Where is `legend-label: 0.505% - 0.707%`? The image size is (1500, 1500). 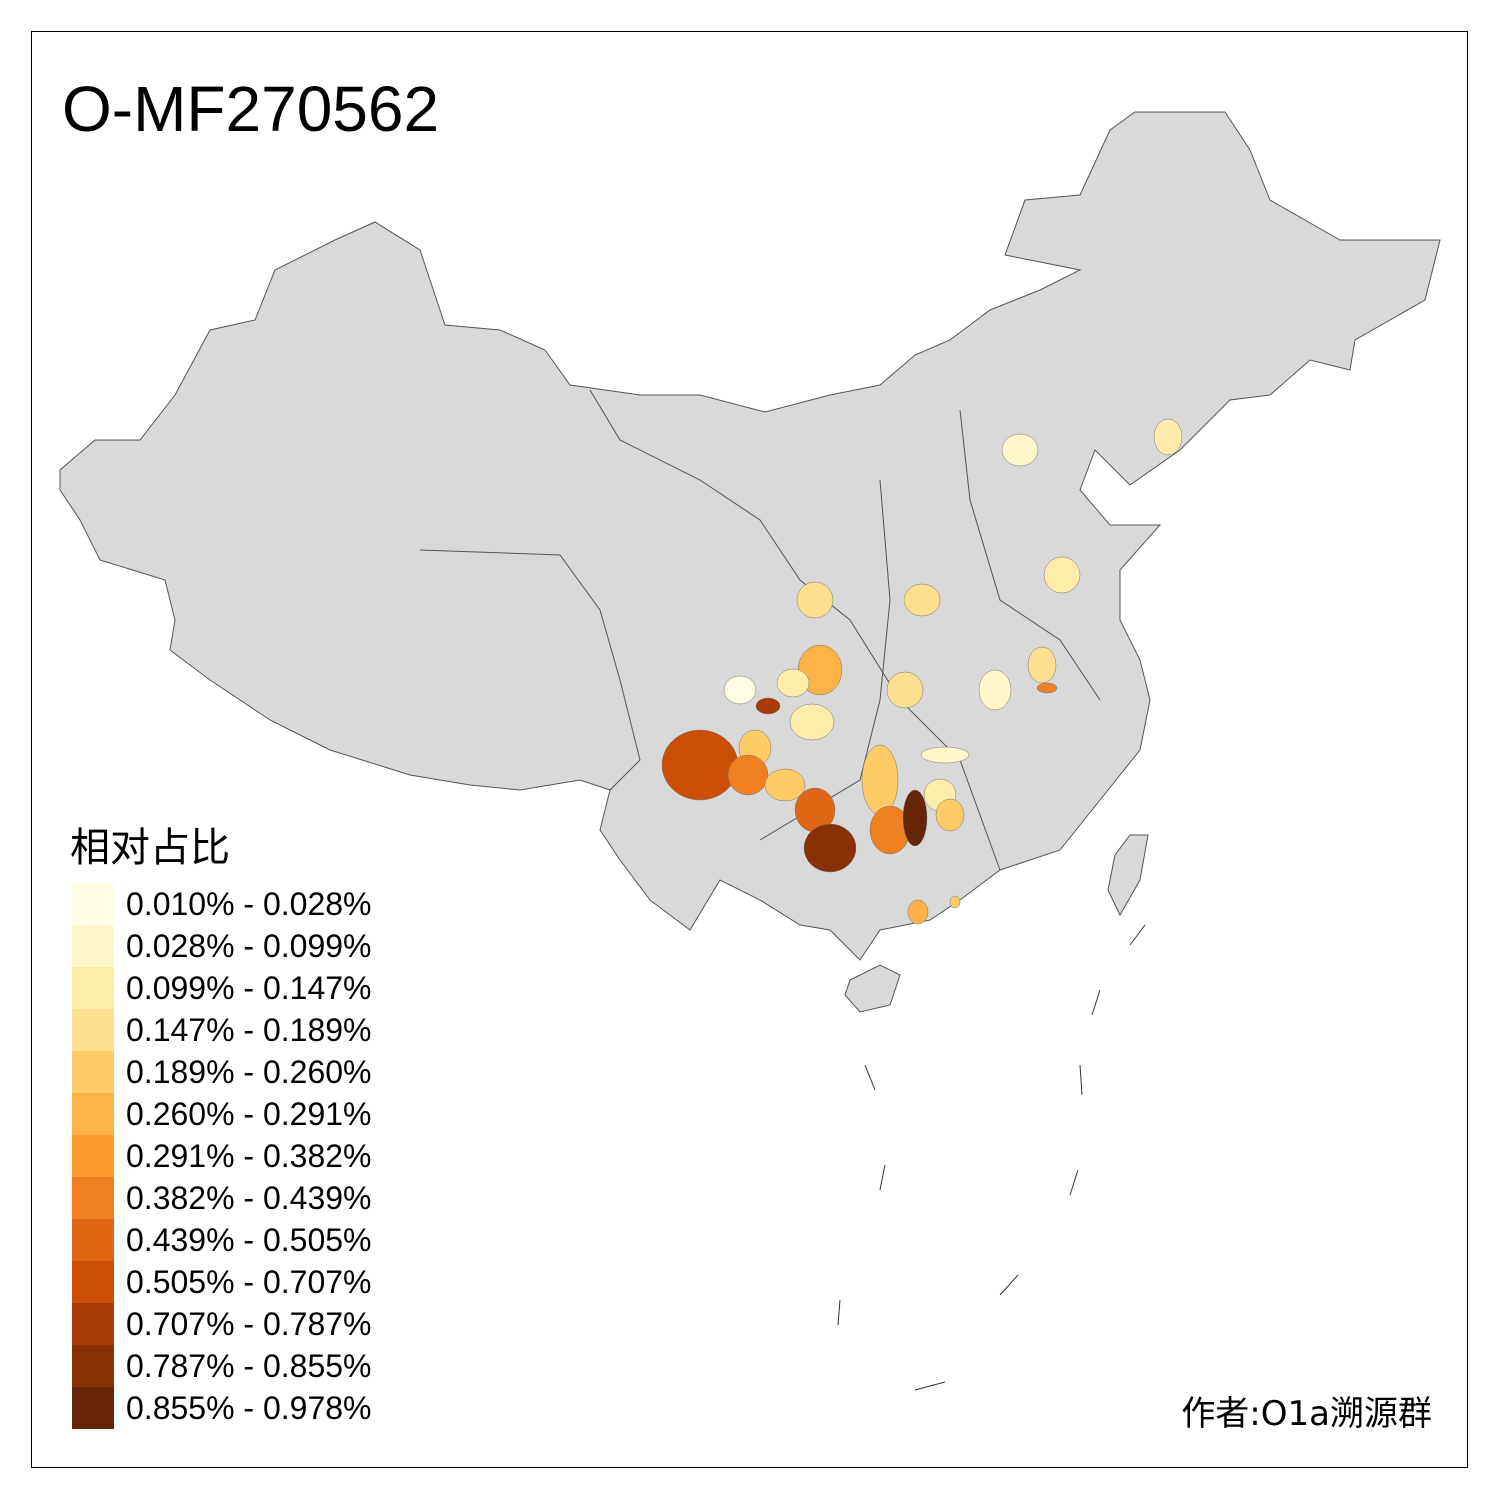 legend-label: 0.505% - 0.707% is located at coordinates (249, 1281).